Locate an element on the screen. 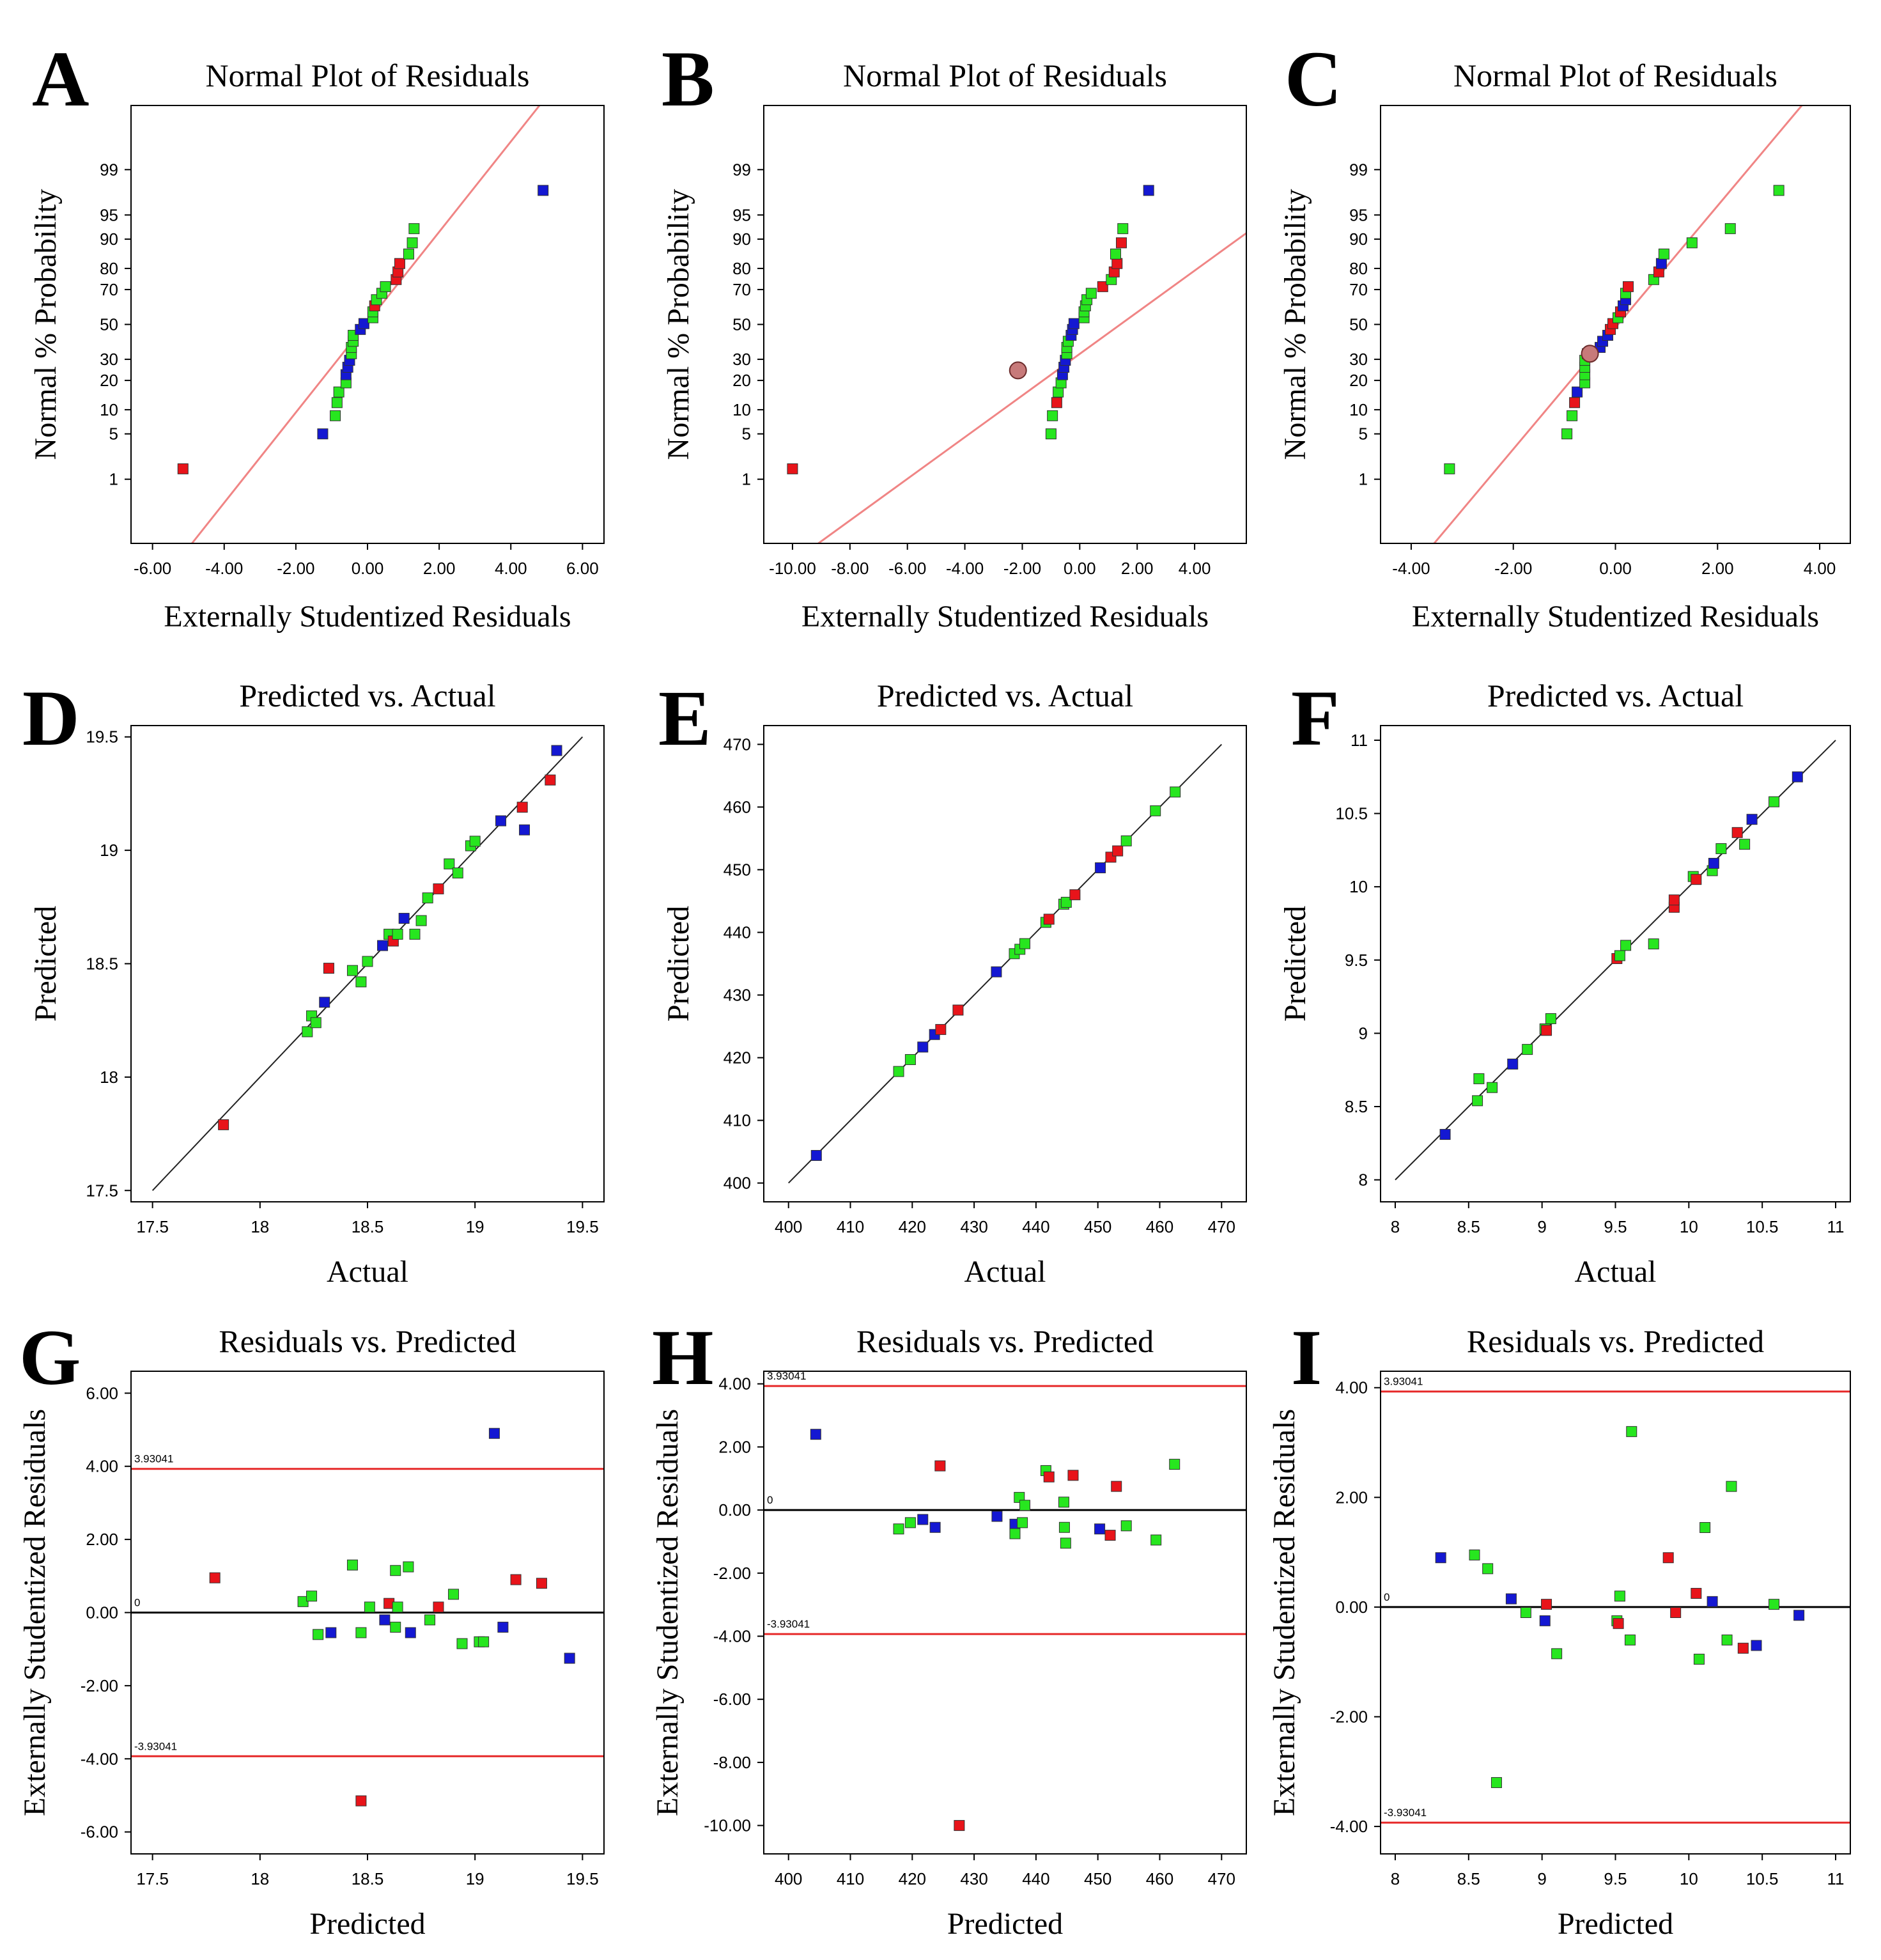 The image size is (1881, 1960). y-tick-label: 450 is located at coordinates (737, 869).